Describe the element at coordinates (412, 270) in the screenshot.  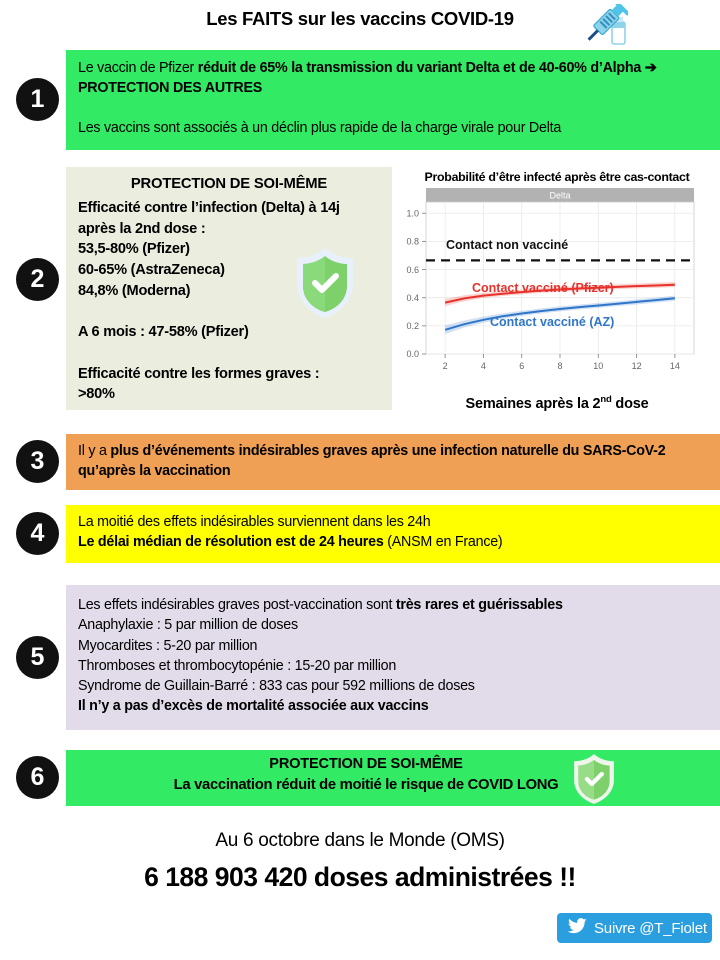
I see `svg-text: 0.6` at that location.